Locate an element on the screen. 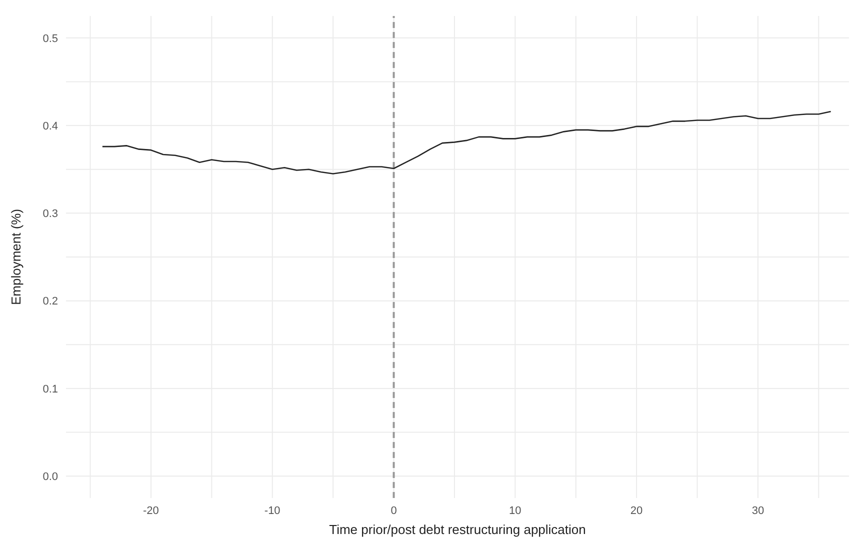 The width and height of the screenshot is (857, 554). x-tick-label: 30 is located at coordinates (758, 510).